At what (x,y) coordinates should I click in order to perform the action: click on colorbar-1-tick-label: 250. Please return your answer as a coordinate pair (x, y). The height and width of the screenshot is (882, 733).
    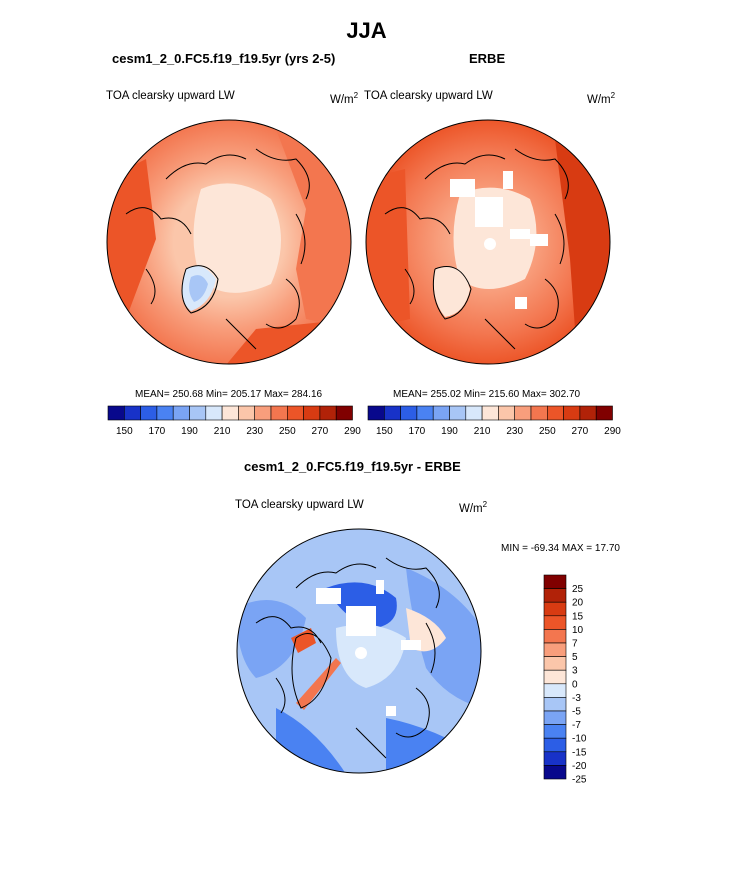
    Looking at the image, I should click on (287, 431).